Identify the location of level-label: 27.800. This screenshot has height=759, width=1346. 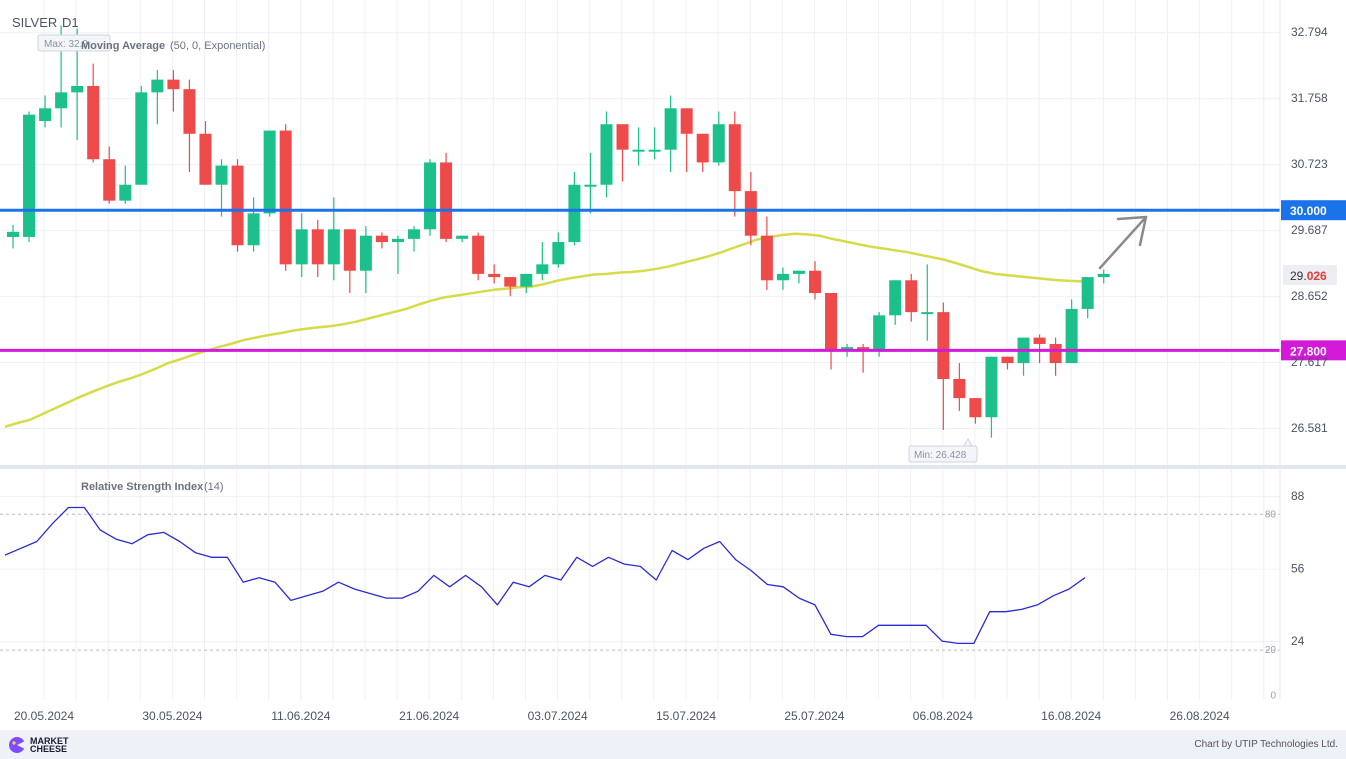
(1308, 351).